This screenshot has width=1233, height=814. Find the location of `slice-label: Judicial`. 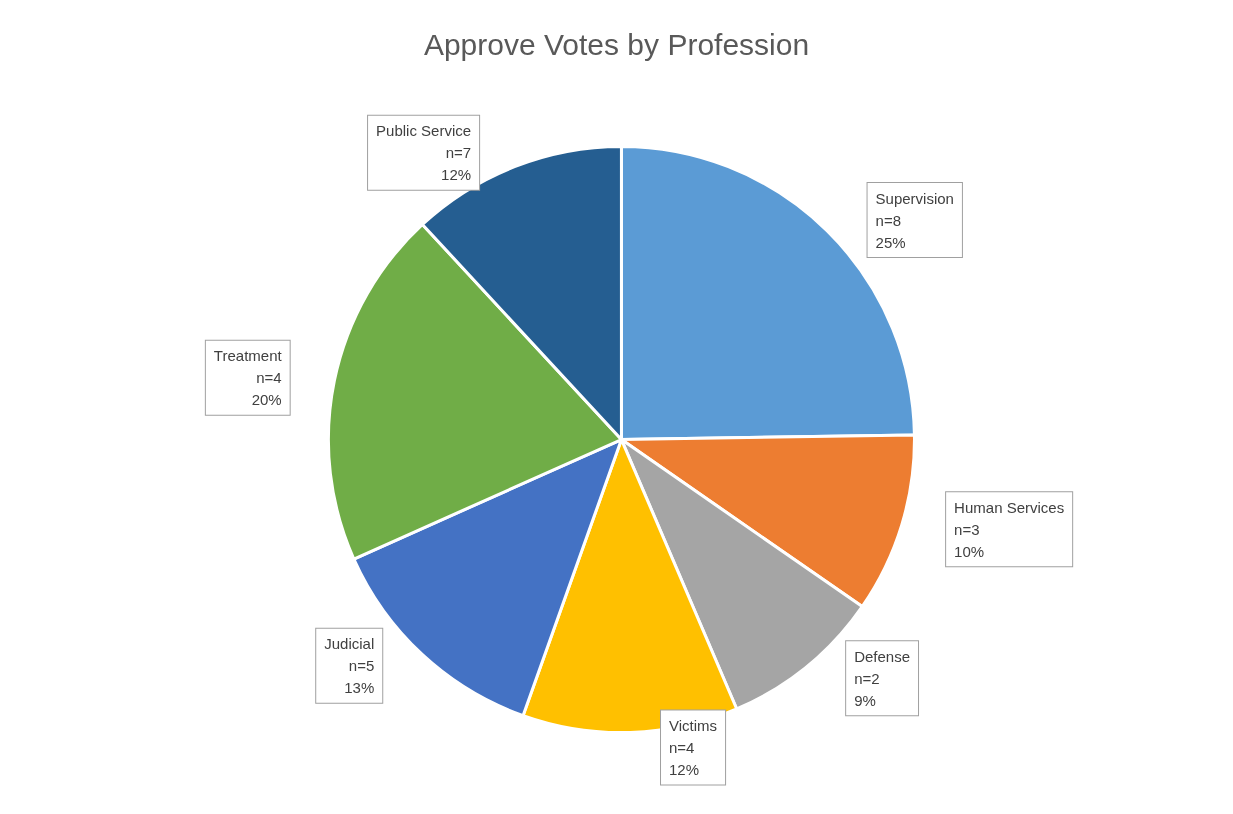

slice-label: Judicial is located at coordinates (349, 644).